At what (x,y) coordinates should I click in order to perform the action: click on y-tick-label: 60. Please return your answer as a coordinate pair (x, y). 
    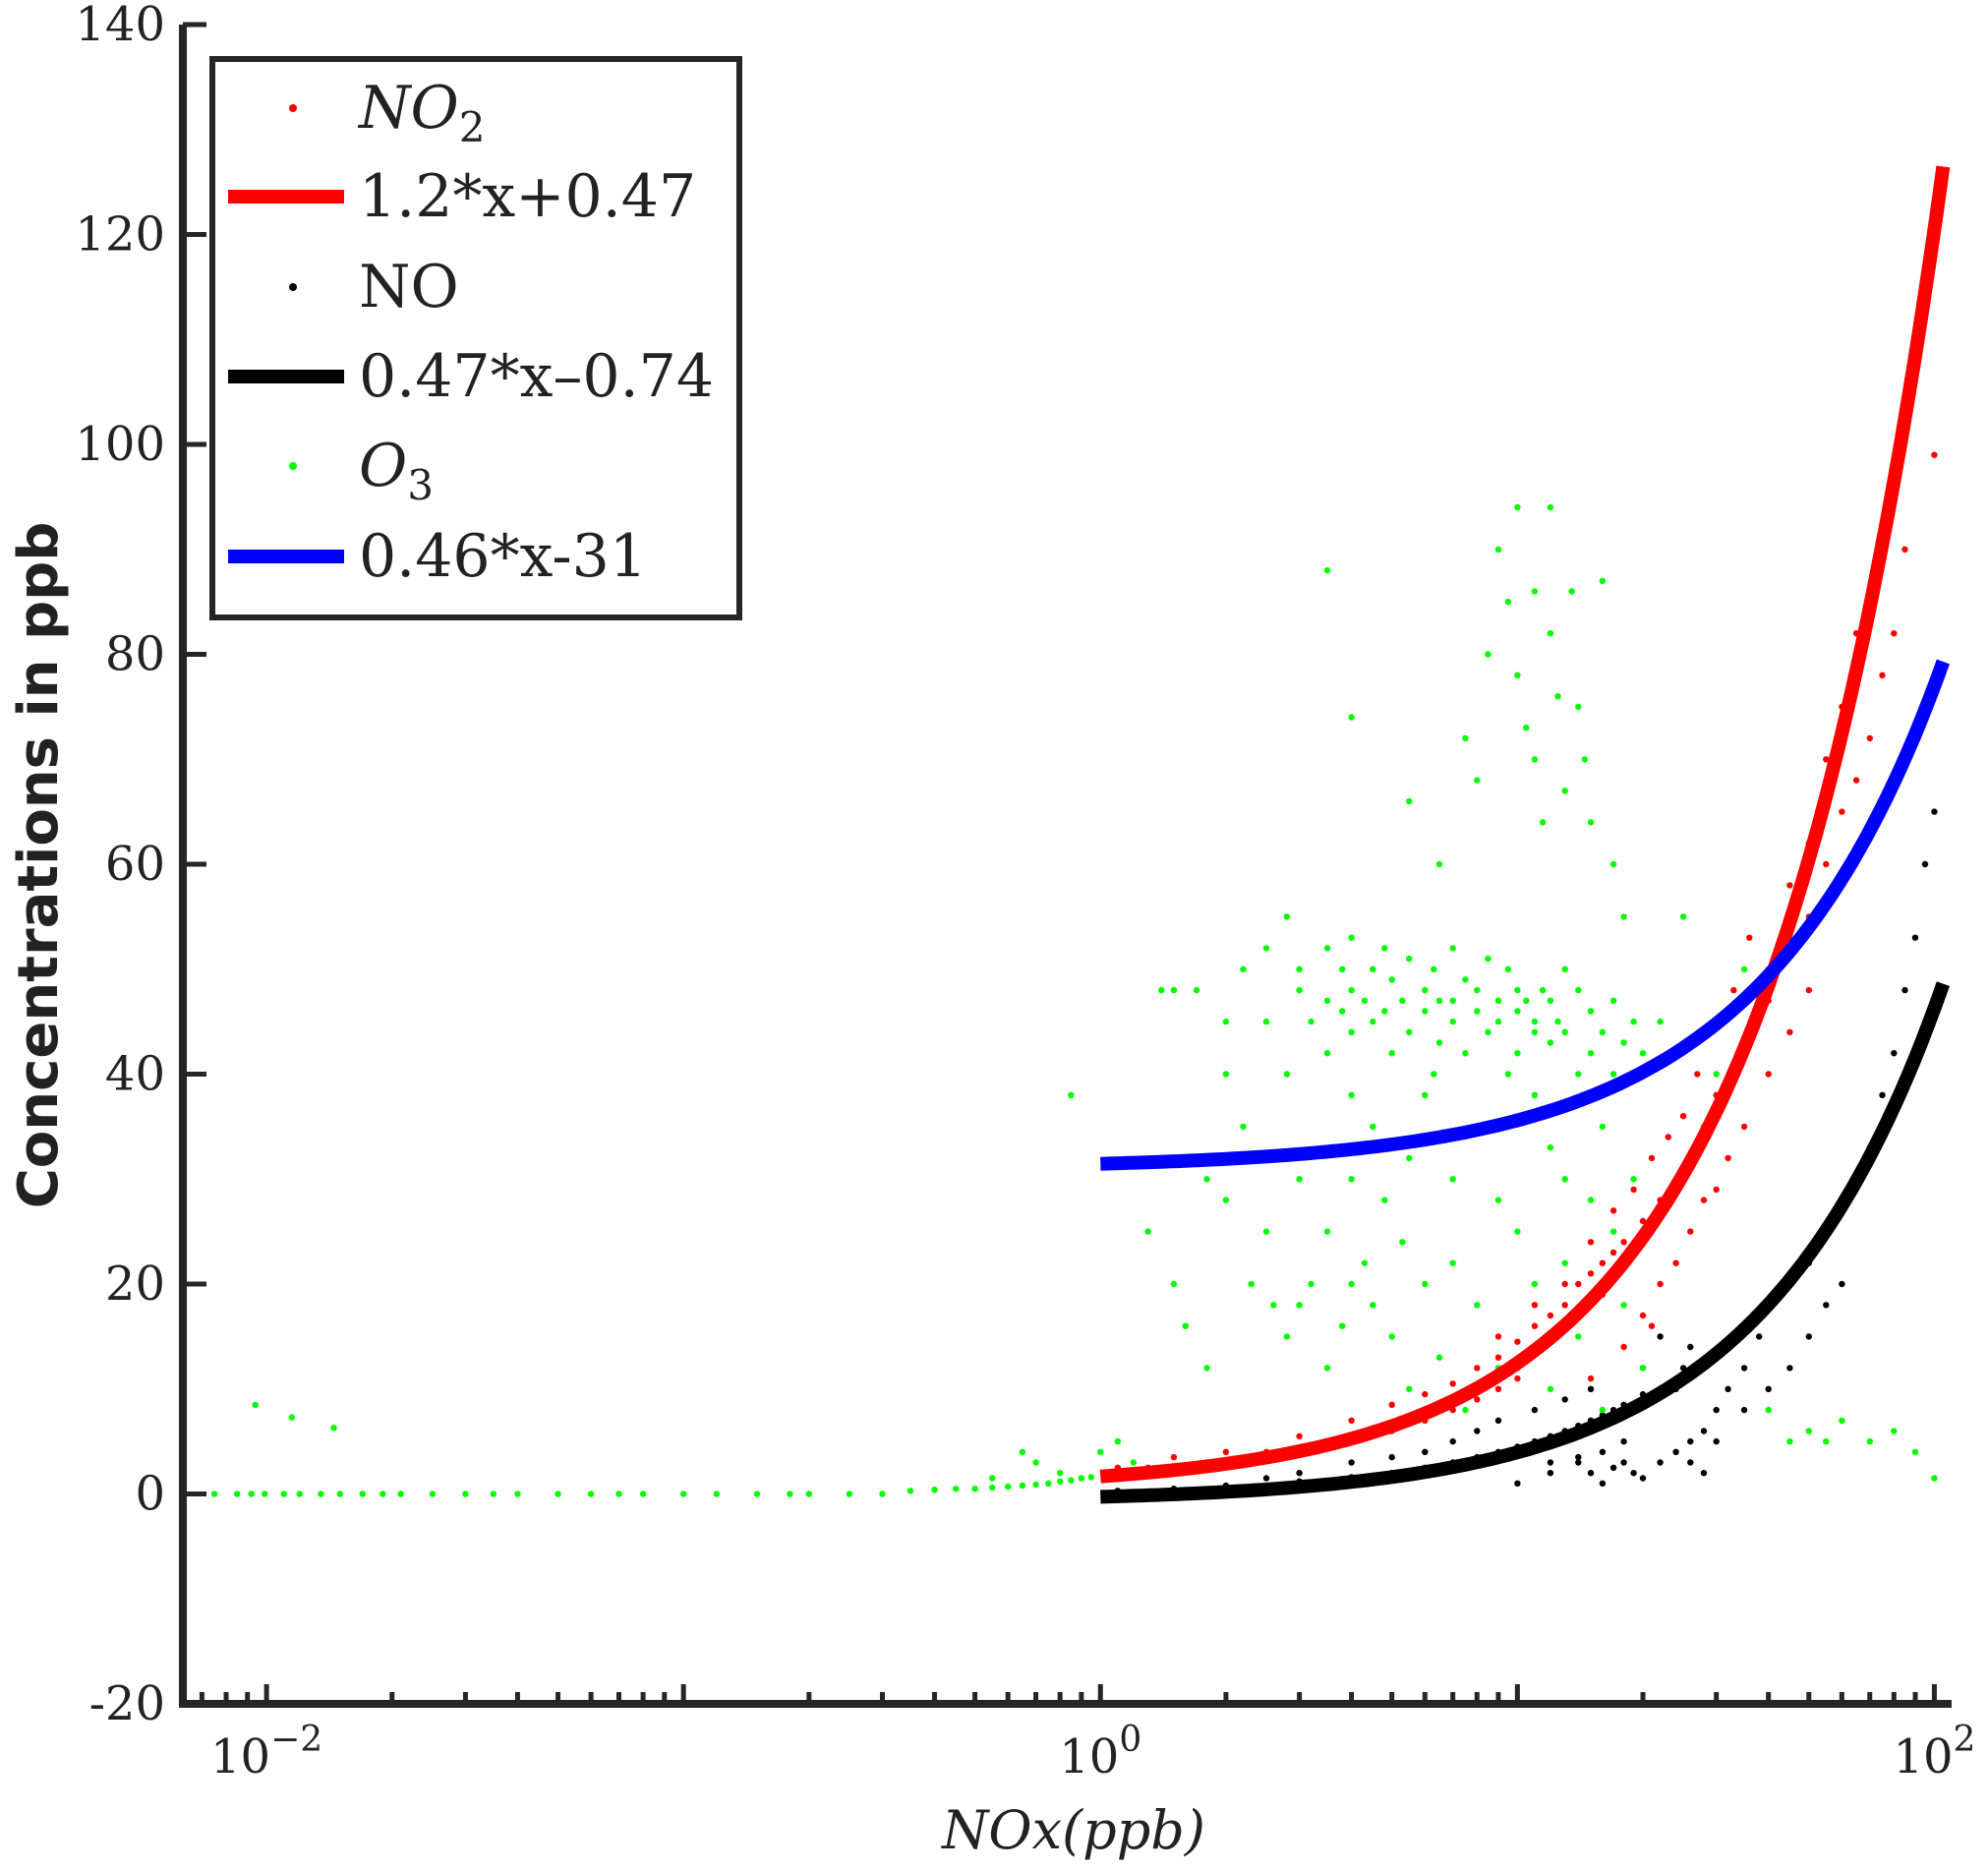
    Looking at the image, I should click on (135, 864).